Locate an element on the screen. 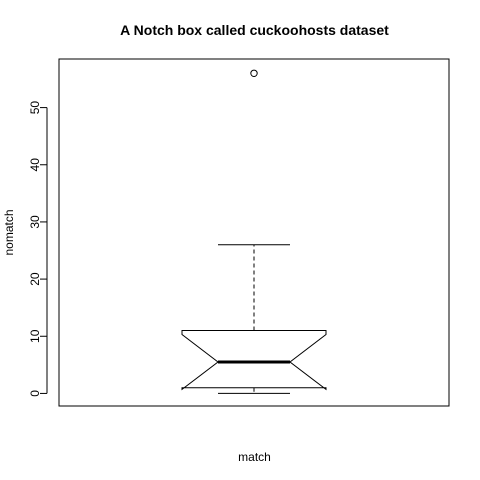  y-tick-label: 50 is located at coordinates (35, 108).